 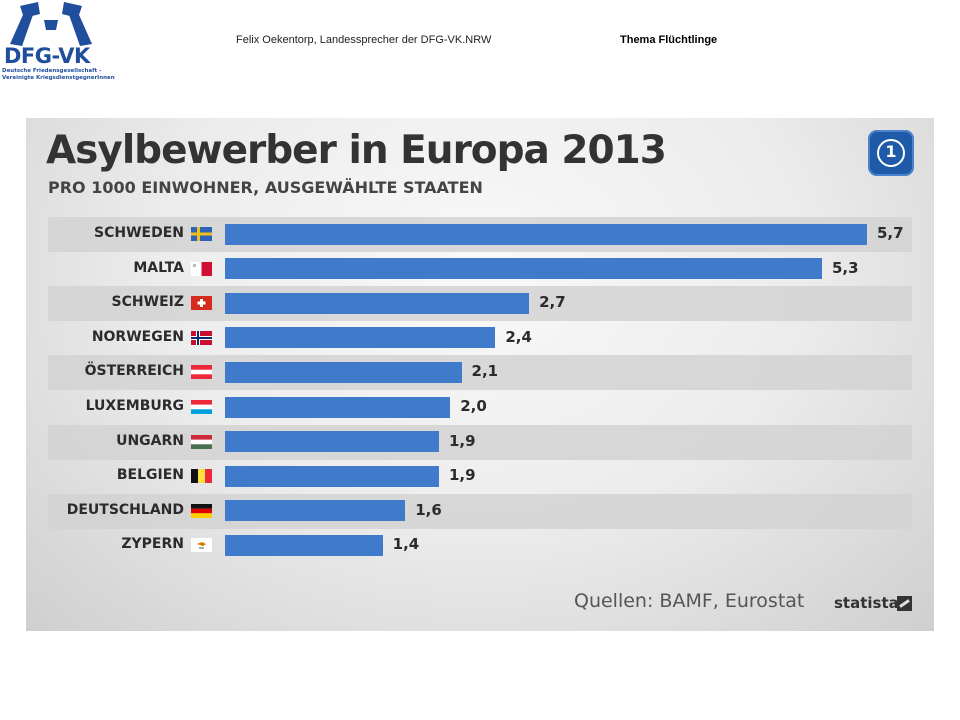 I want to click on statista-brand: statista, so click(x=866, y=603).